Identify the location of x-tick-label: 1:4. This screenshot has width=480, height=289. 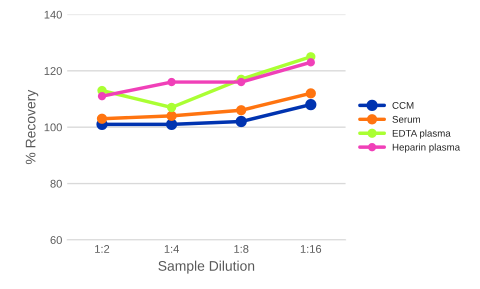
(171, 249).